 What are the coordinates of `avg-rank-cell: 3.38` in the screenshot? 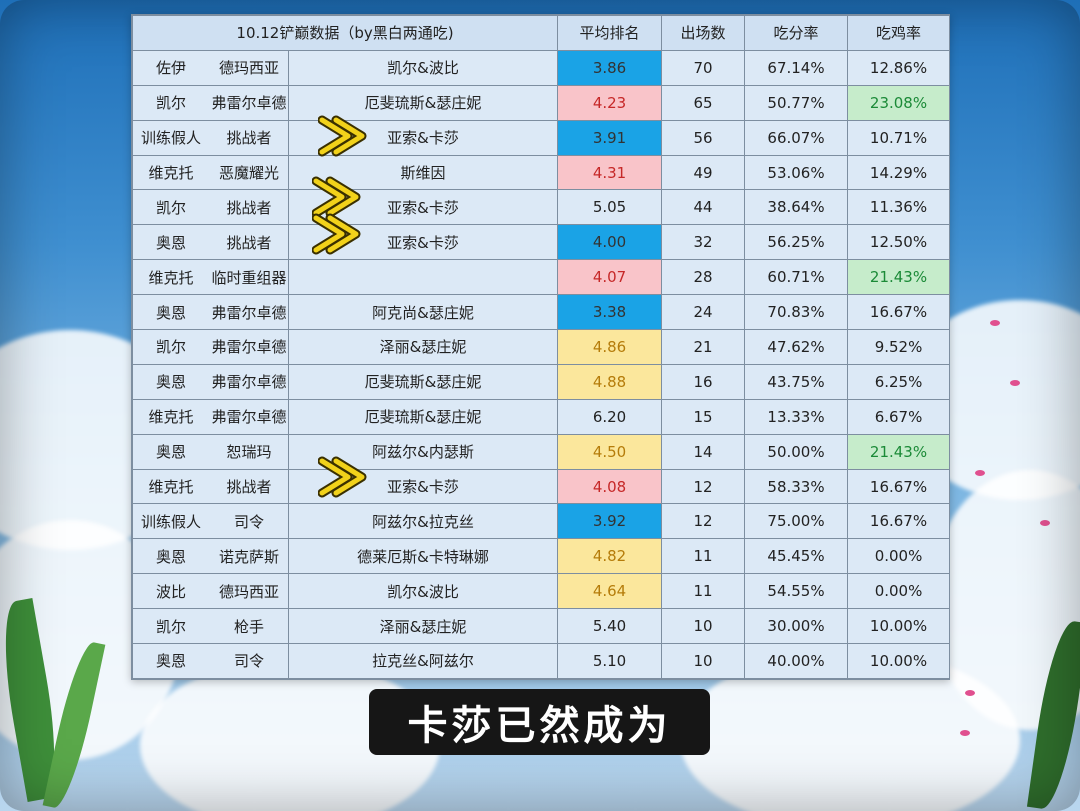 It's located at (610, 312).